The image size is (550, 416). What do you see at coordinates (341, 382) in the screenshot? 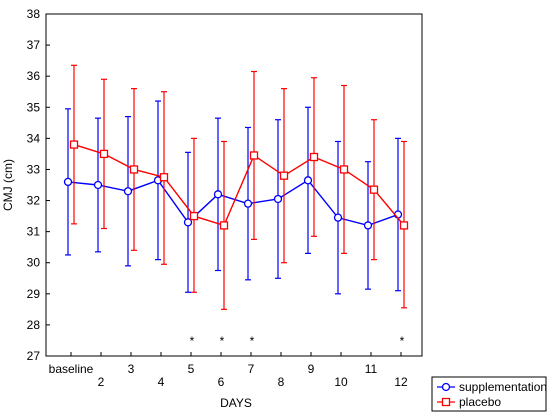
I see `x-tick-label: 10` at bounding box center [341, 382].